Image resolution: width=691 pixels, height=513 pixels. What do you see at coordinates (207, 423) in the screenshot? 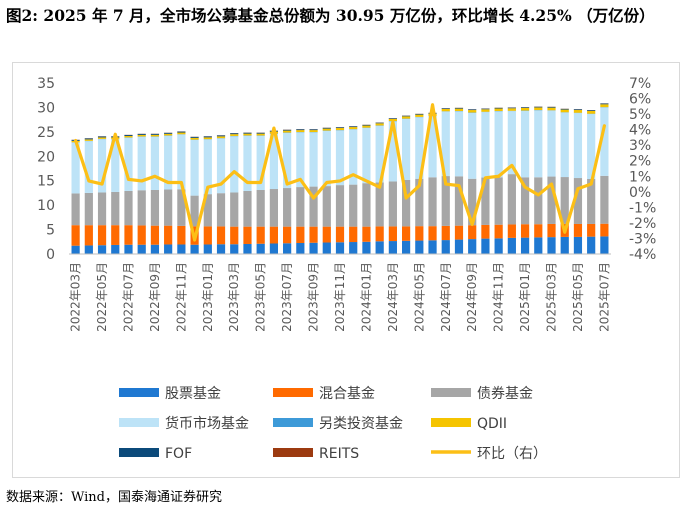
I see `legend-label: 货币市场基金` at bounding box center [207, 423].